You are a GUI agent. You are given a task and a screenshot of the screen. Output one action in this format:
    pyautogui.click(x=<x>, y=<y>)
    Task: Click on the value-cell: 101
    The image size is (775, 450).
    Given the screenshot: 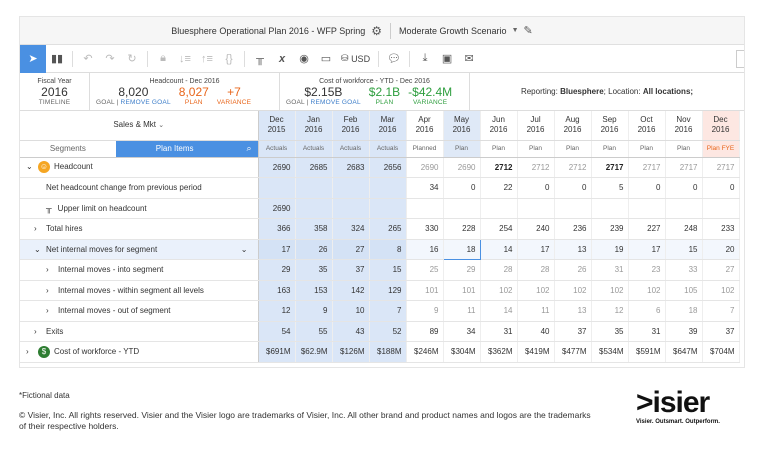 What is the action you would take?
    pyautogui.click(x=462, y=290)
    